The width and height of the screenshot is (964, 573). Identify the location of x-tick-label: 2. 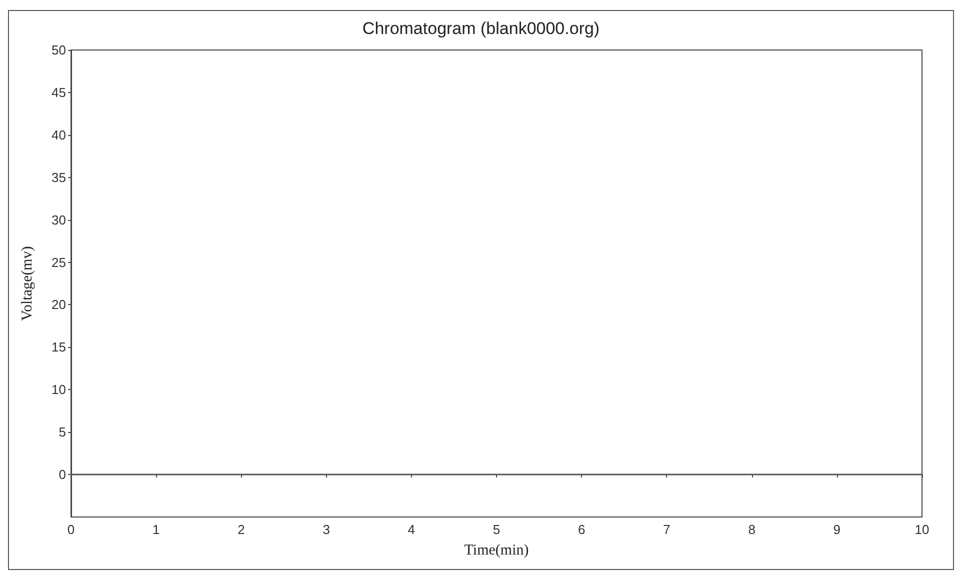
(241, 529).